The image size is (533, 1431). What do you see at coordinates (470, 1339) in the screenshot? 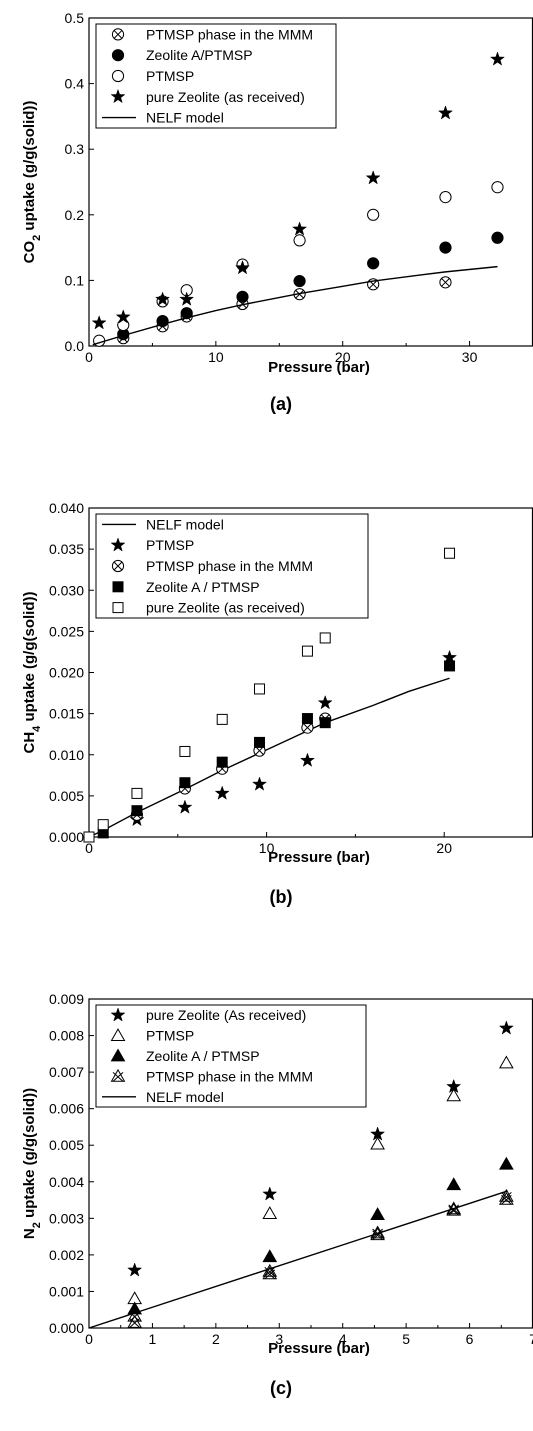
I see `x-tick-label: 6` at bounding box center [470, 1339].